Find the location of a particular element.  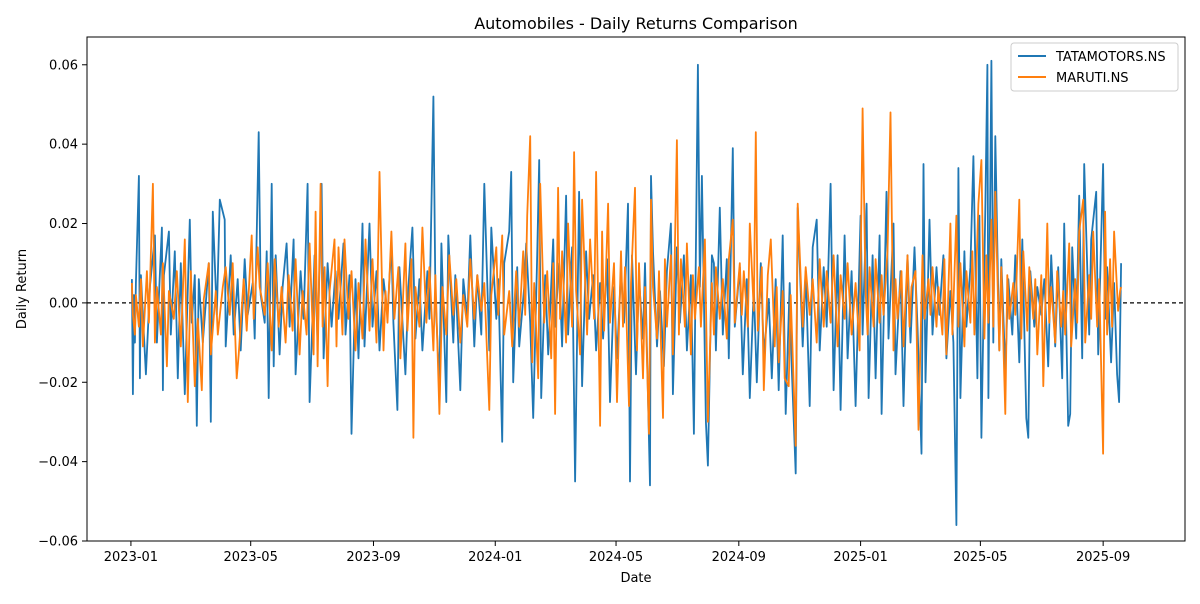

x-tick-label: 2025-05 is located at coordinates (980, 557).